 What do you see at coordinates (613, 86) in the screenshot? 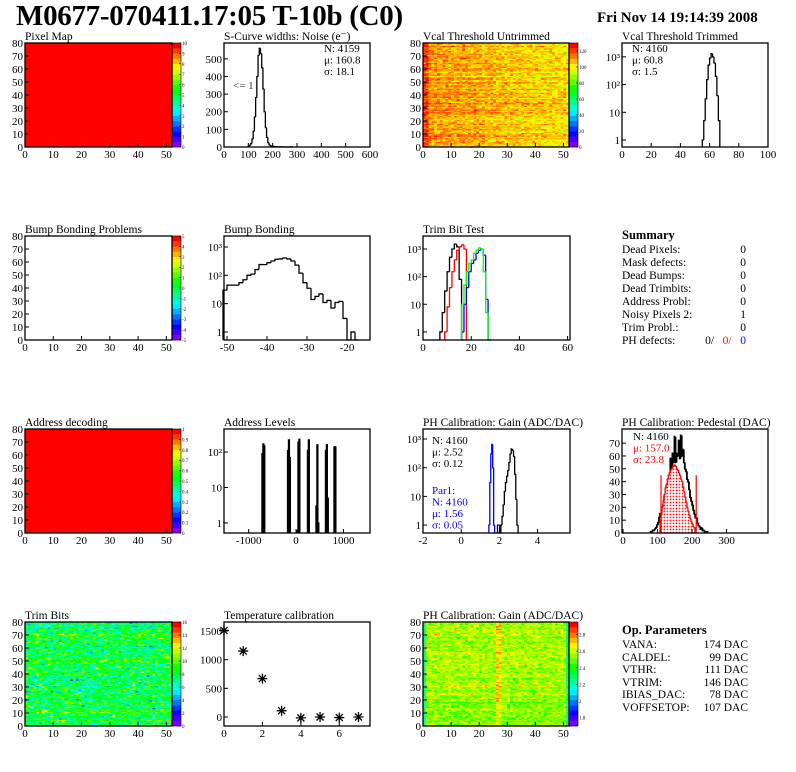
I see `y-tick-label: 10²` at bounding box center [613, 86].